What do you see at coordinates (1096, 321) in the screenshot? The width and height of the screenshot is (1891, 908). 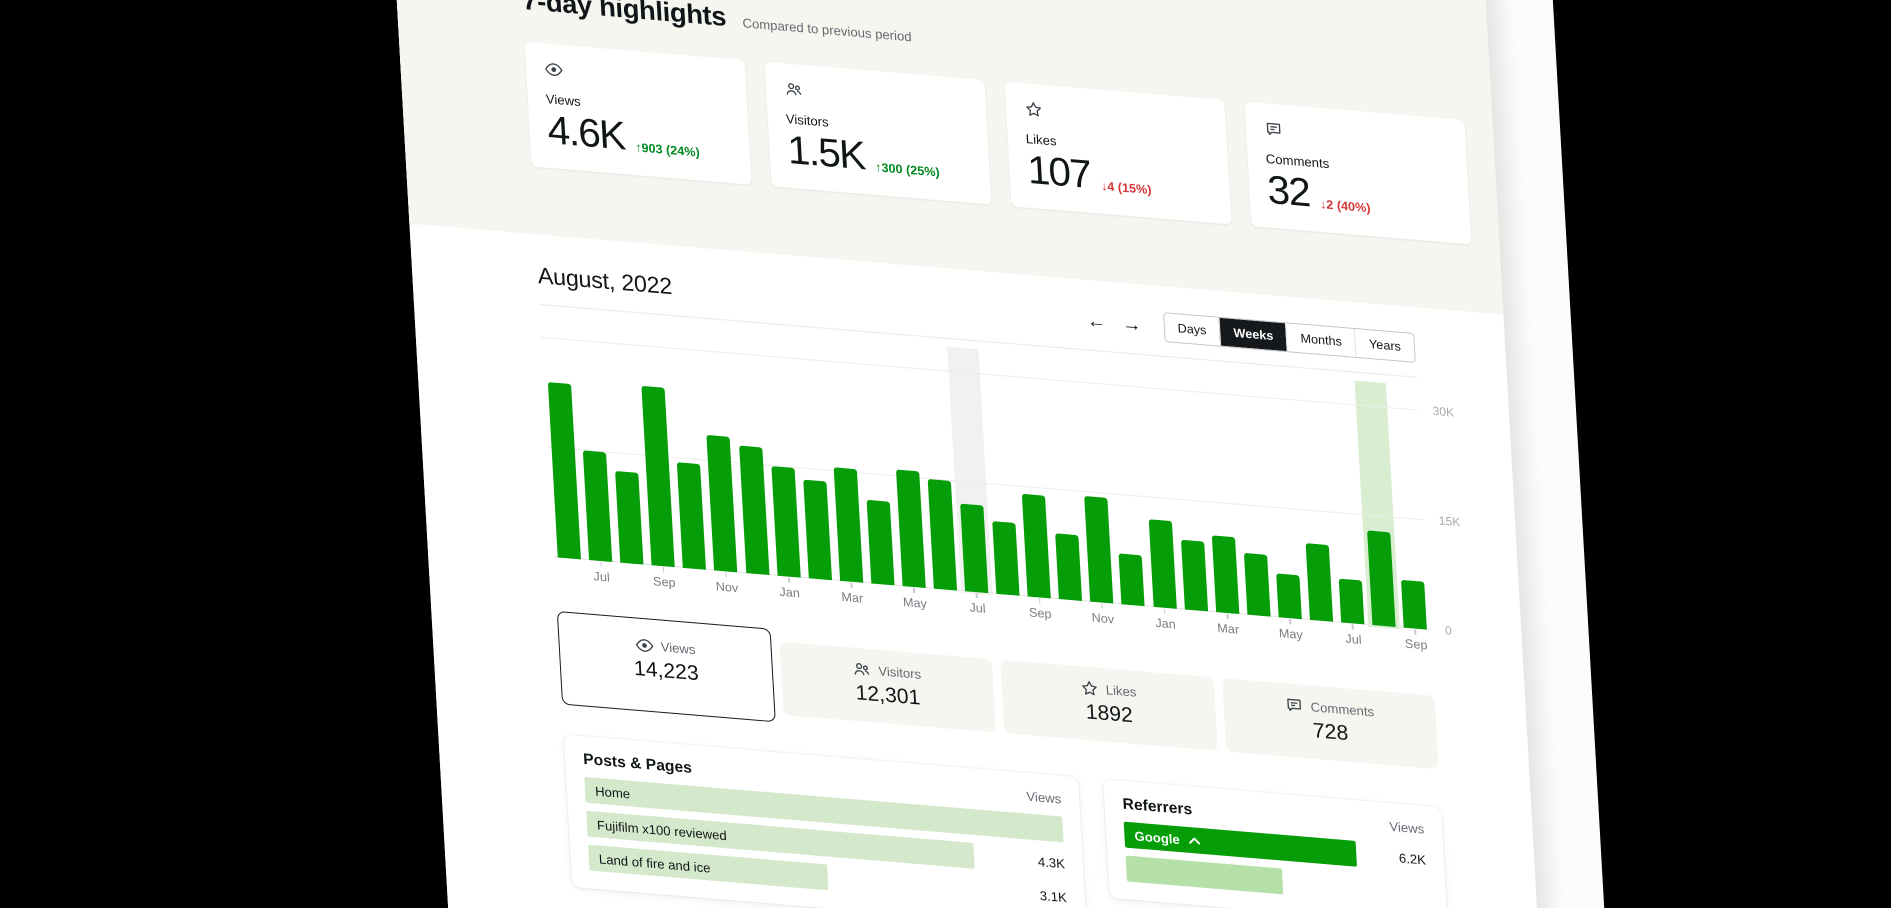 I see `prev-period-arrow-icon: ←` at bounding box center [1096, 321].